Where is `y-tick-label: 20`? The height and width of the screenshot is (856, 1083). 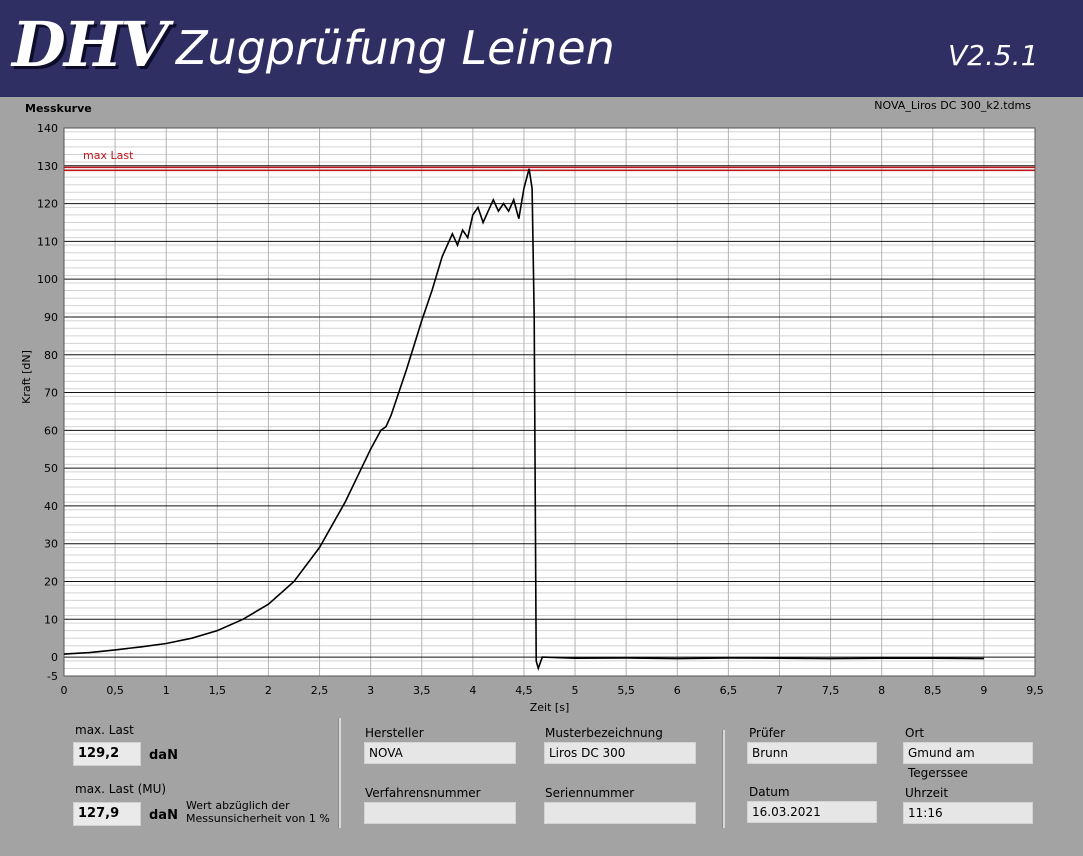
y-tick-label: 20 is located at coordinates (51, 582).